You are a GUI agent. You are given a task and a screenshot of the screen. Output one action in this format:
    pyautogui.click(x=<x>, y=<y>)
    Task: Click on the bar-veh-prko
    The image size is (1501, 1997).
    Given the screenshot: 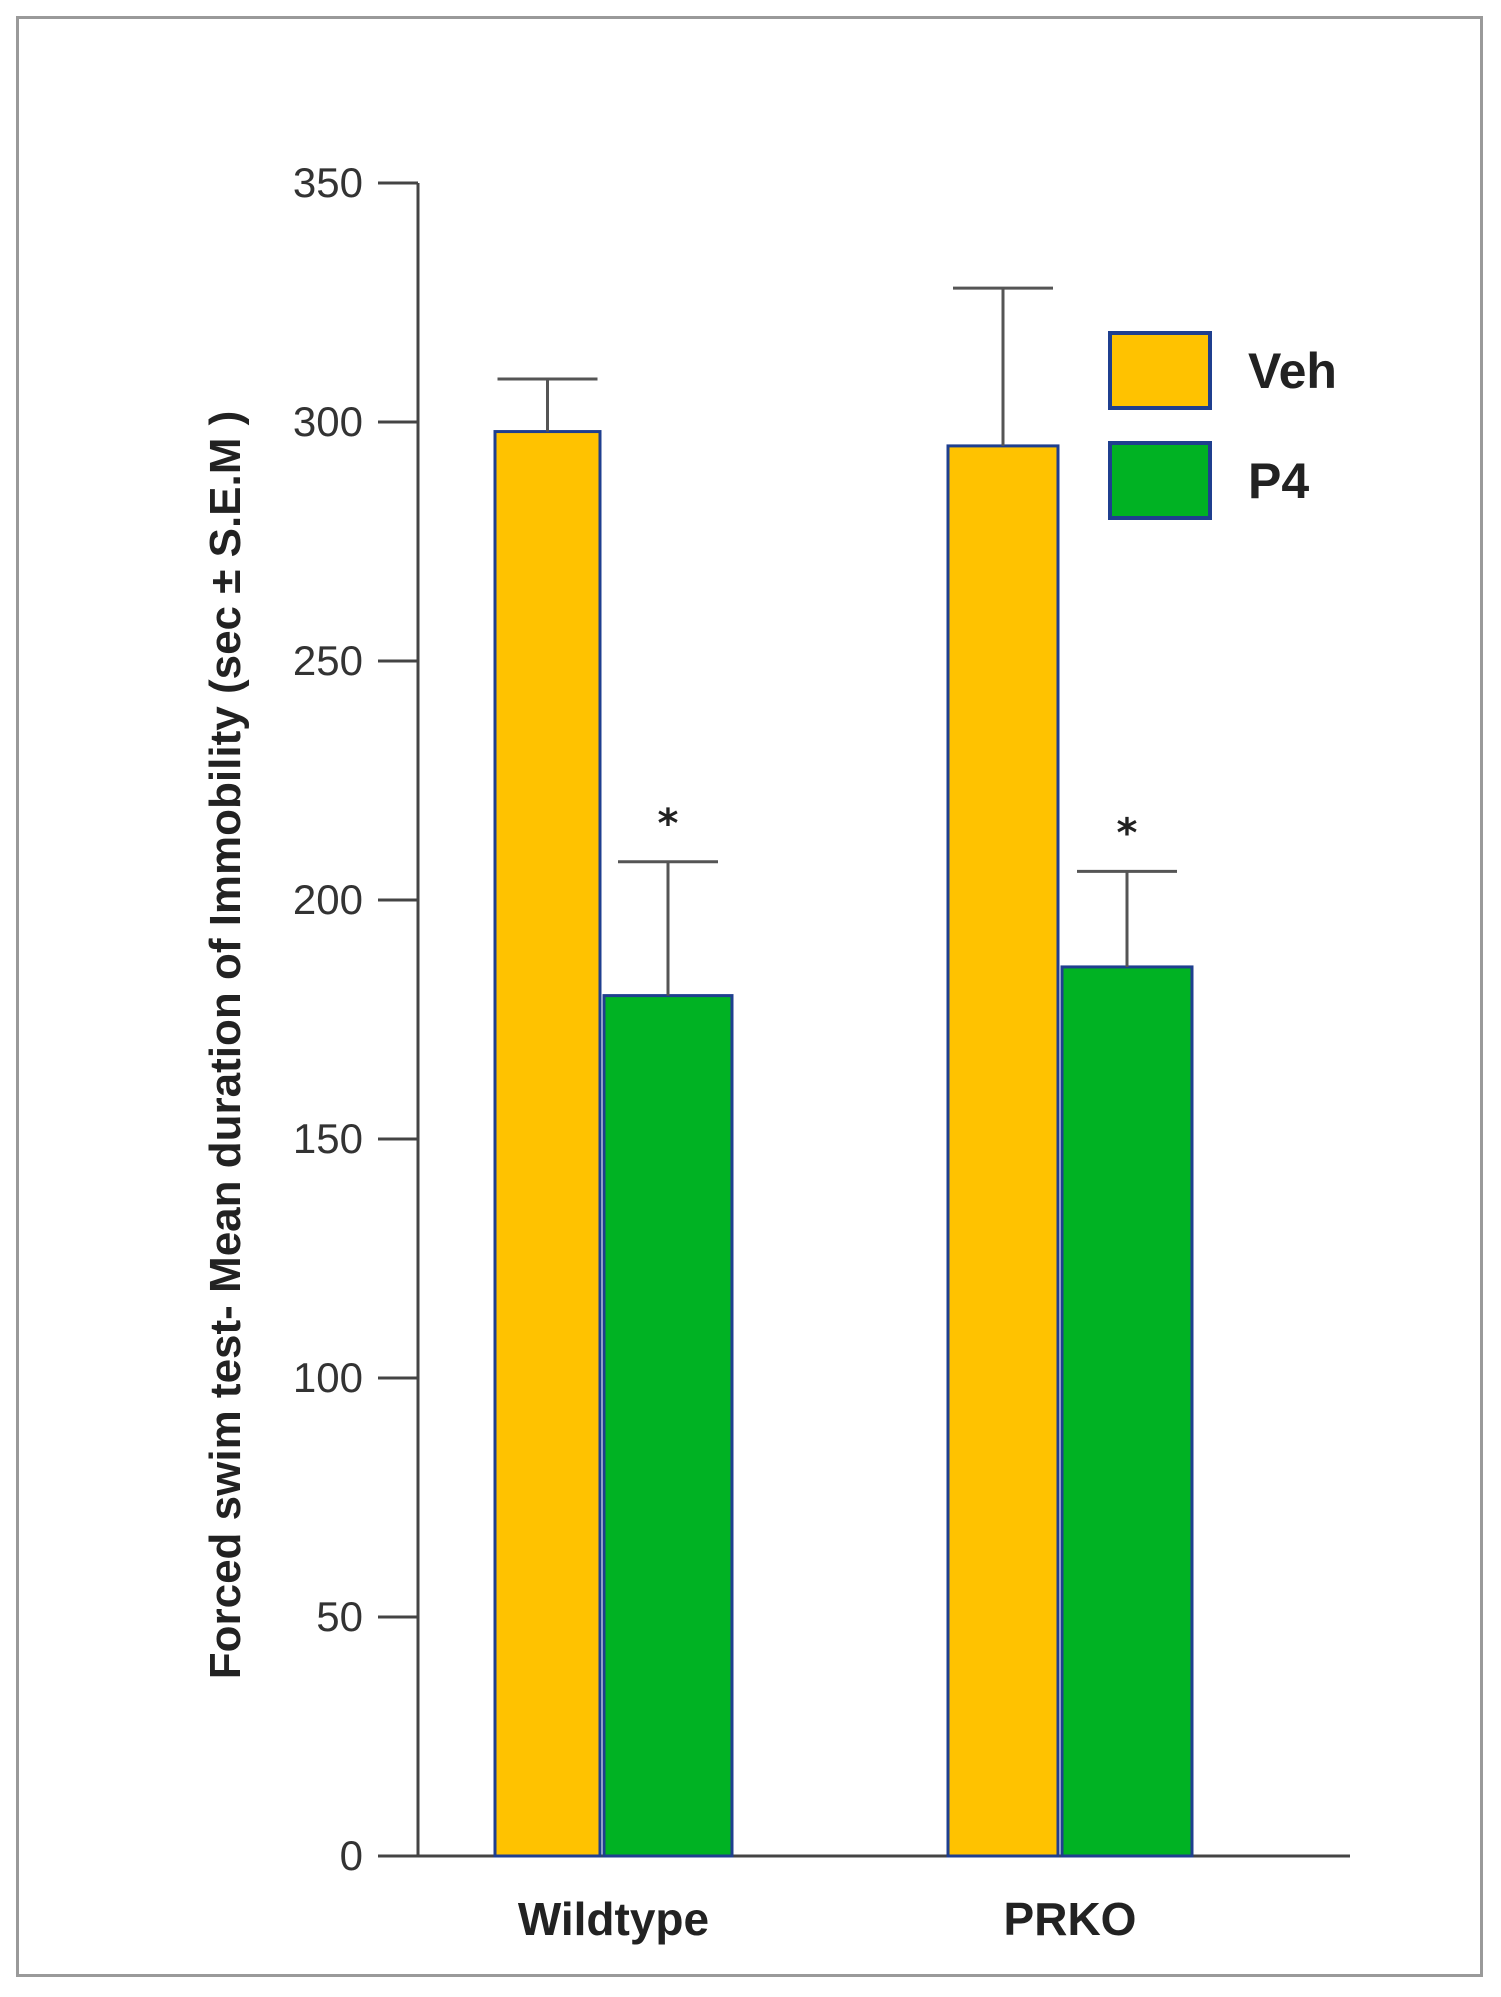 What is the action you would take?
    pyautogui.click(x=1003, y=1151)
    